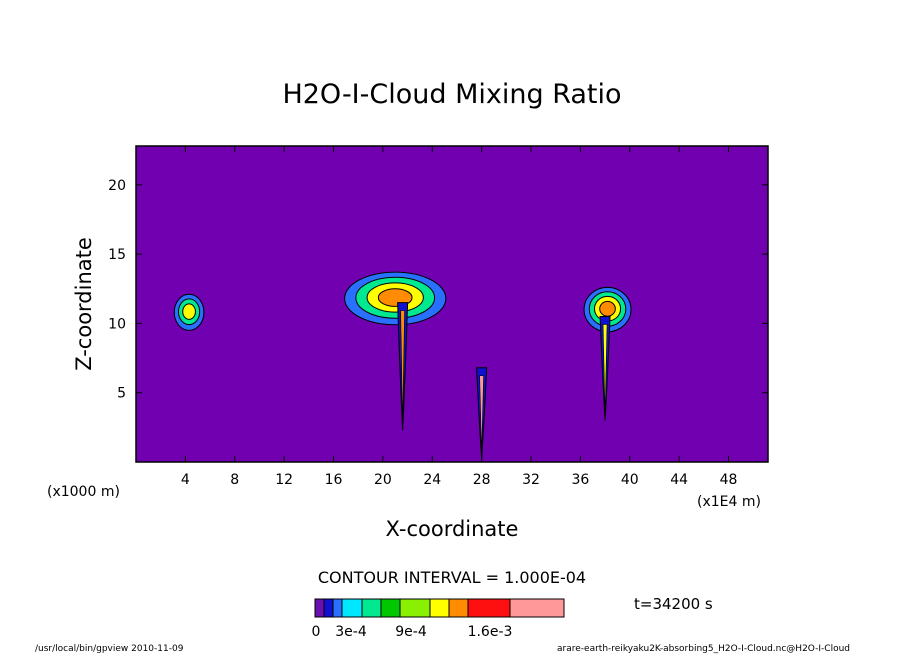  I want to click on x-tick-label-7: 32, so click(531, 480).